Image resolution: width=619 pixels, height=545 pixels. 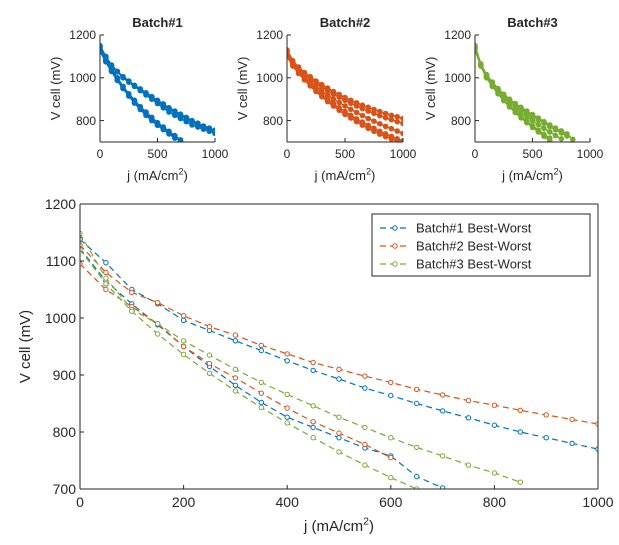 What do you see at coordinates (391, 502) in the screenshot?
I see `x-tick-label: 600` at bounding box center [391, 502].